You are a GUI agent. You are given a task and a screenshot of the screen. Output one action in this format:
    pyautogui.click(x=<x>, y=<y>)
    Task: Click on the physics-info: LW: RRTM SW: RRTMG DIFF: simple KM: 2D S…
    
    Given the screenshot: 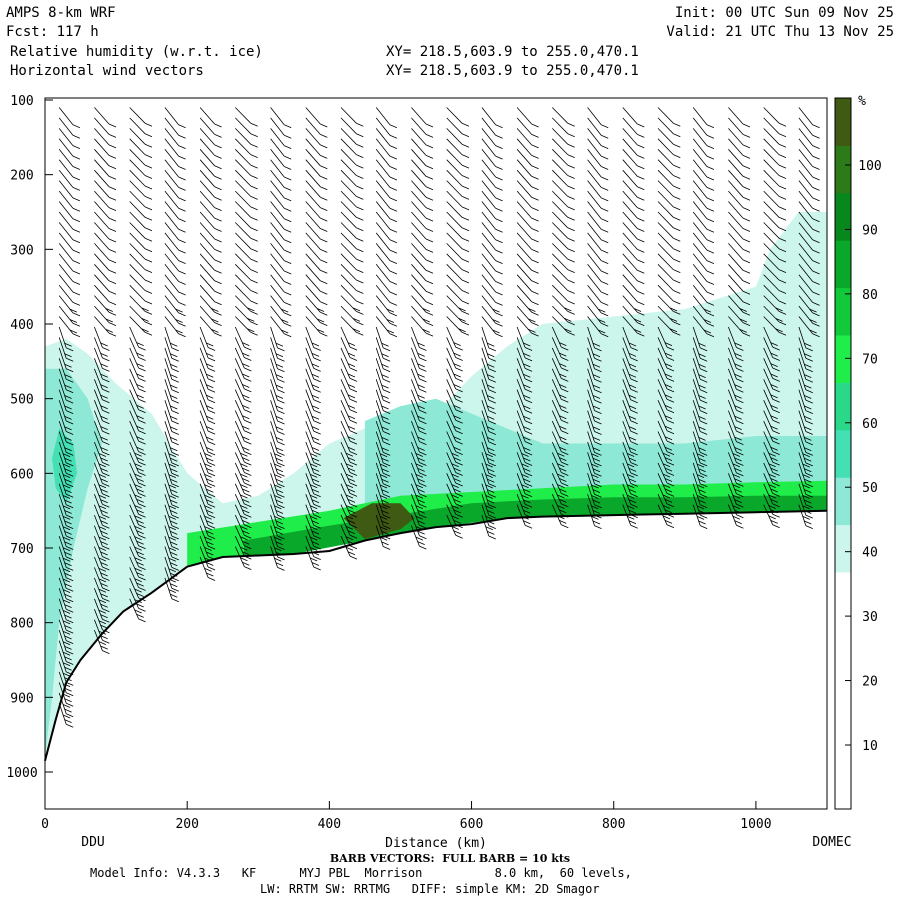 What is the action you would take?
    pyautogui.click(x=430, y=889)
    